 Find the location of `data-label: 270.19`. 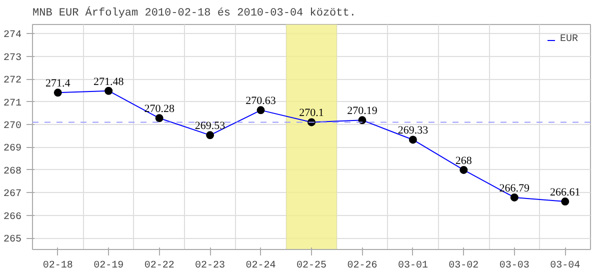

data-label: 270.19 is located at coordinates (362, 111).